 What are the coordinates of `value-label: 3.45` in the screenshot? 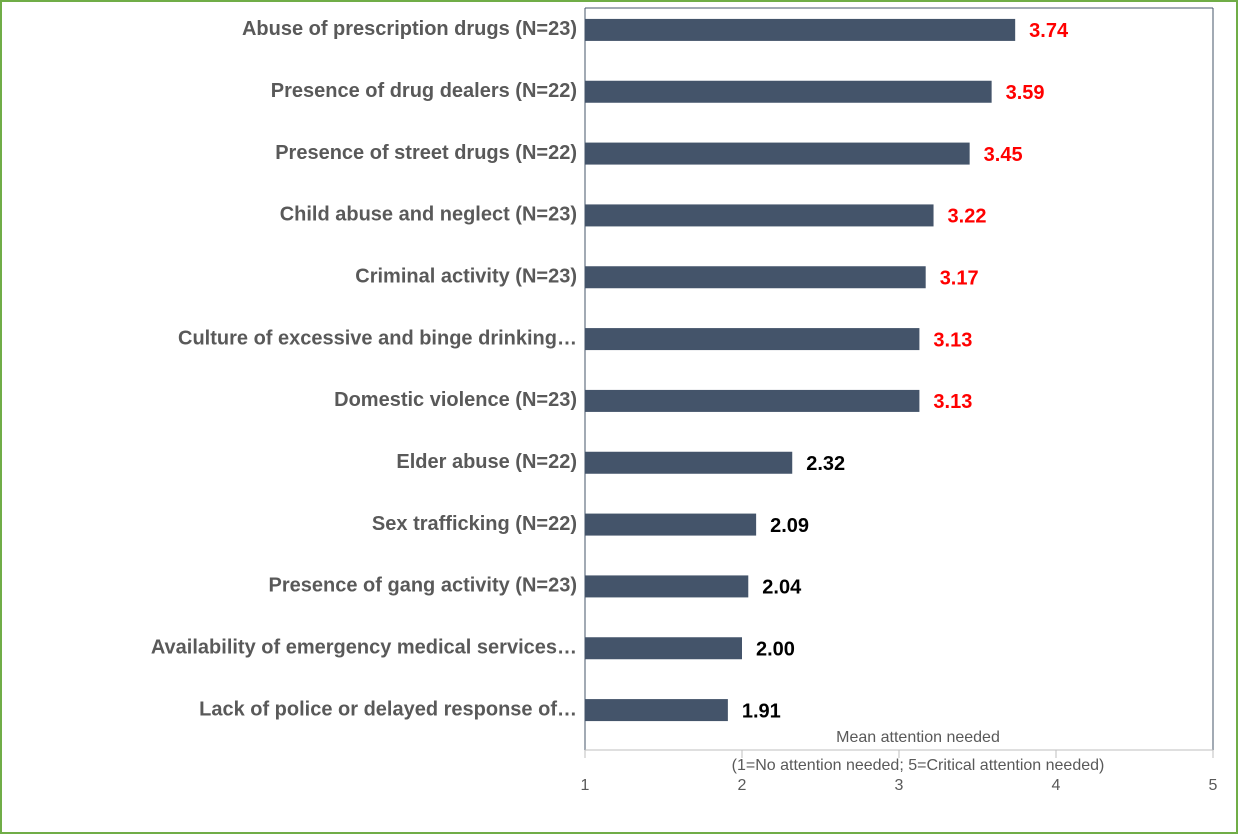 It's located at (1003, 155).